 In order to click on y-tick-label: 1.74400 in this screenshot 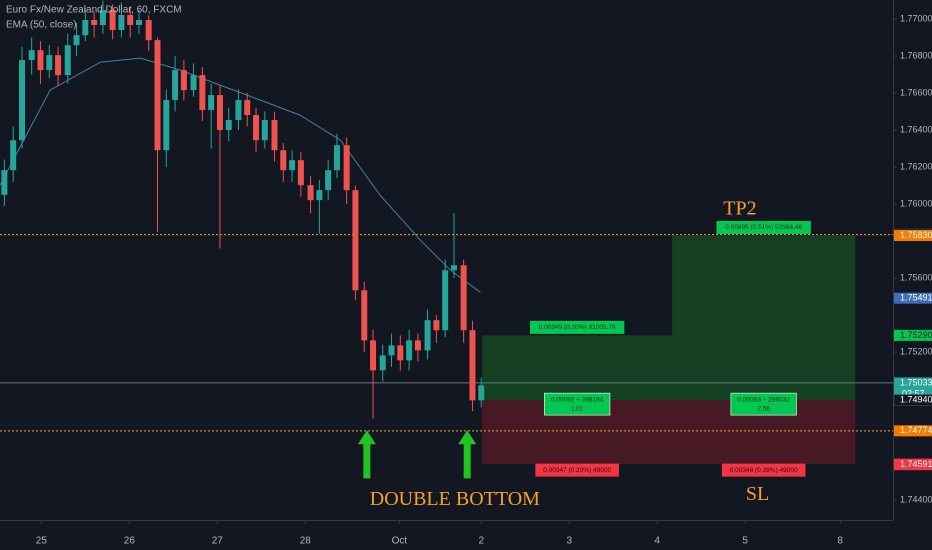, I will do `click(916, 499)`.